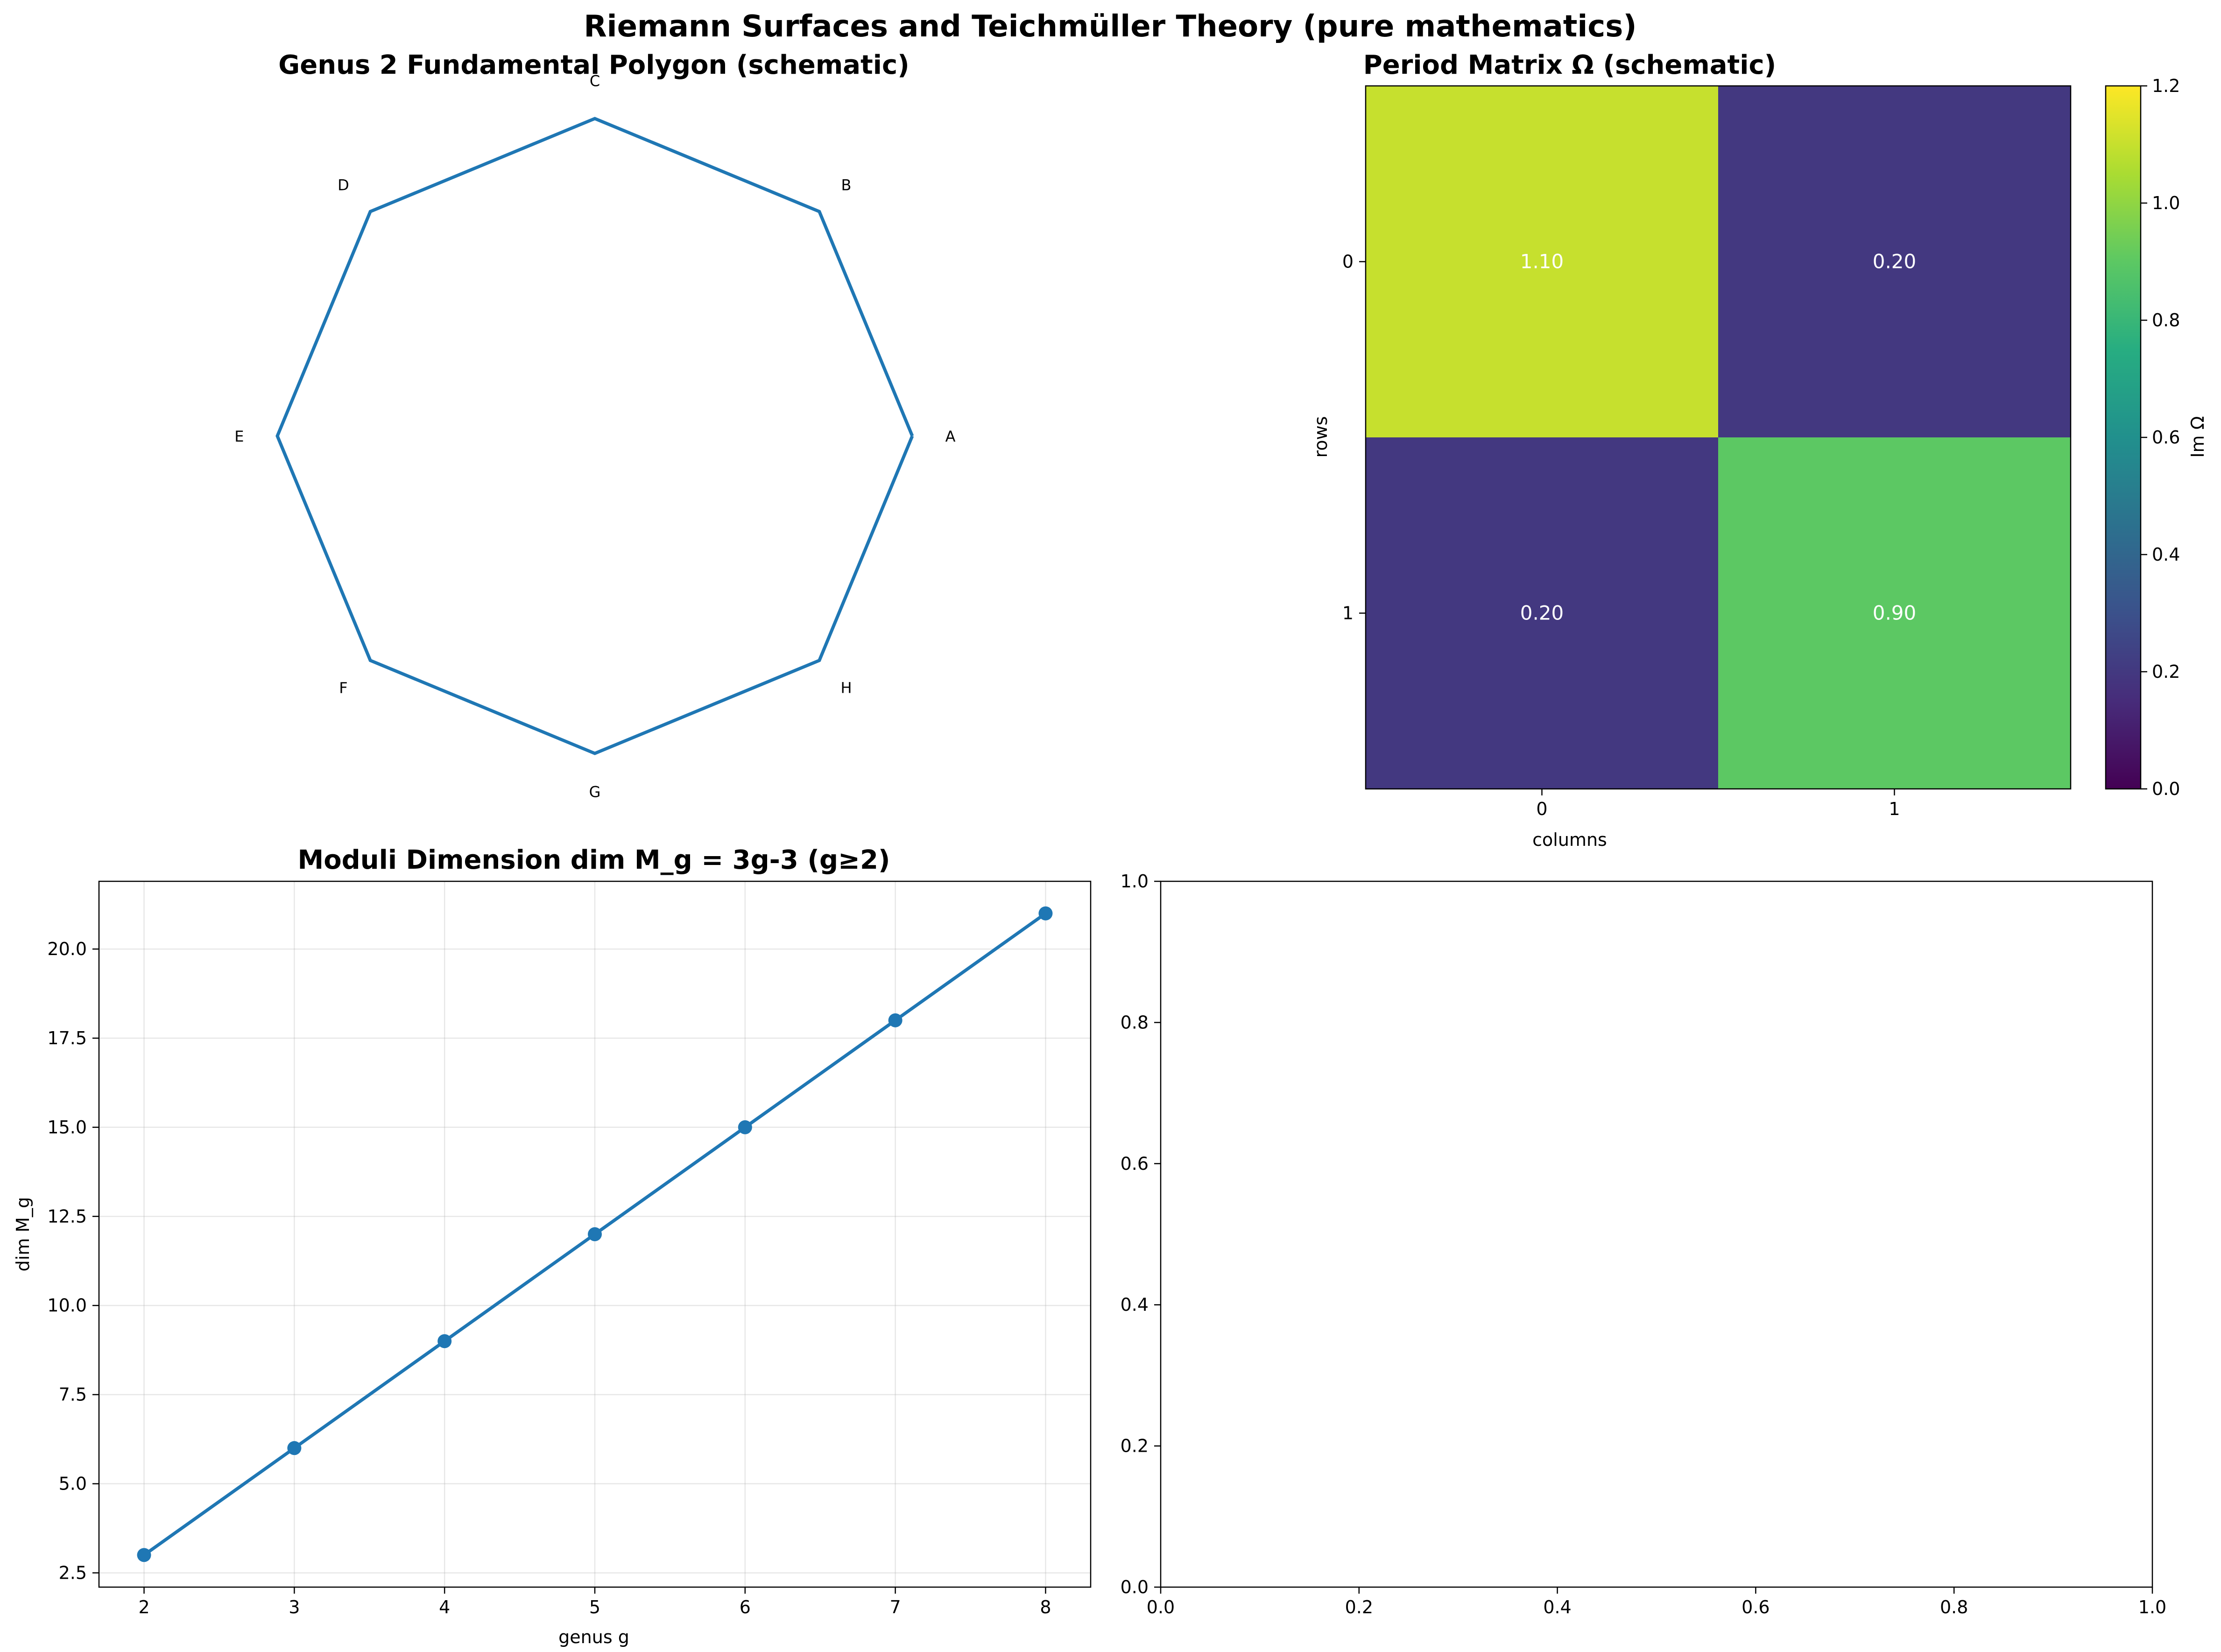  What do you see at coordinates (67, 1127) in the screenshot?
I see `moduli-y-tick-label-5: 15.0` at bounding box center [67, 1127].